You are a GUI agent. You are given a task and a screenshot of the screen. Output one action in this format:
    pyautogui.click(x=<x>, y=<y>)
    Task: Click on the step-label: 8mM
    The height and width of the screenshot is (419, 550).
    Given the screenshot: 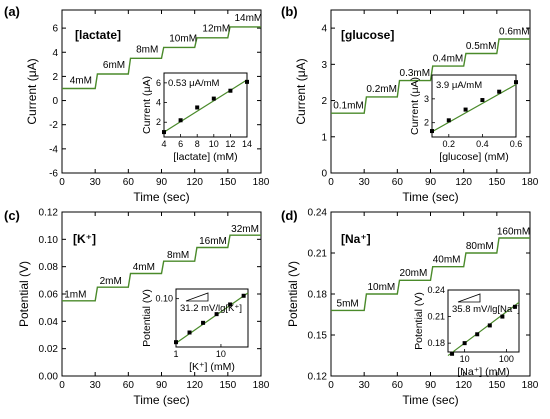 What is the action you would take?
    pyautogui.click(x=178, y=255)
    